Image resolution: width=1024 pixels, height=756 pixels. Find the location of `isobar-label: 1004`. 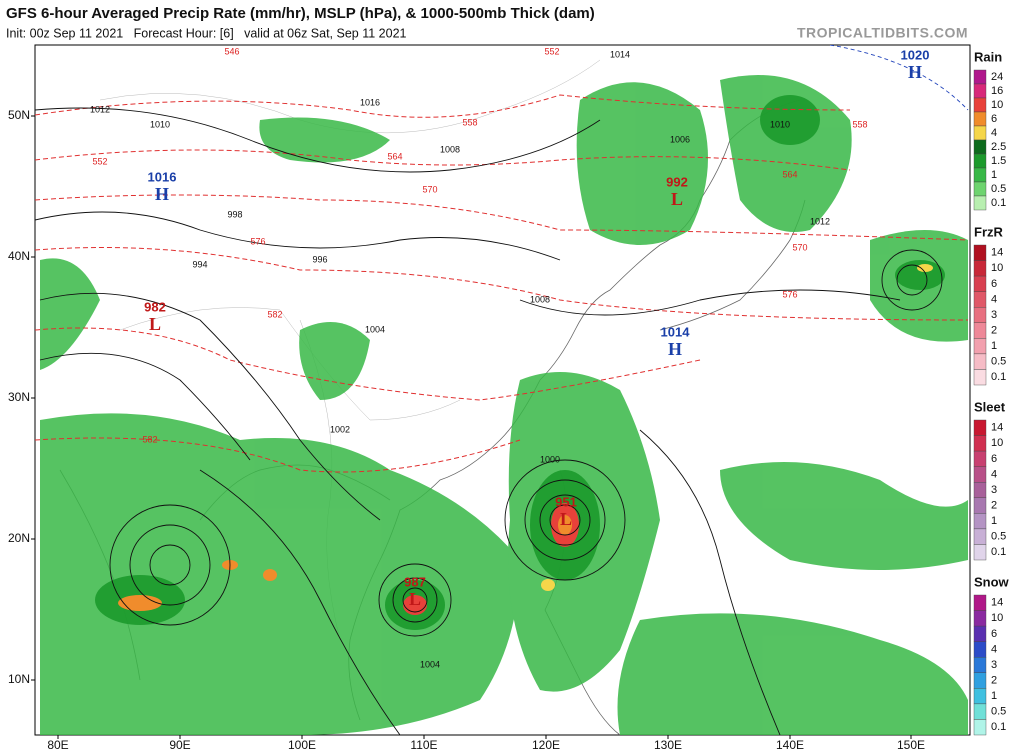

isobar-label: 1004 is located at coordinates (430, 664).